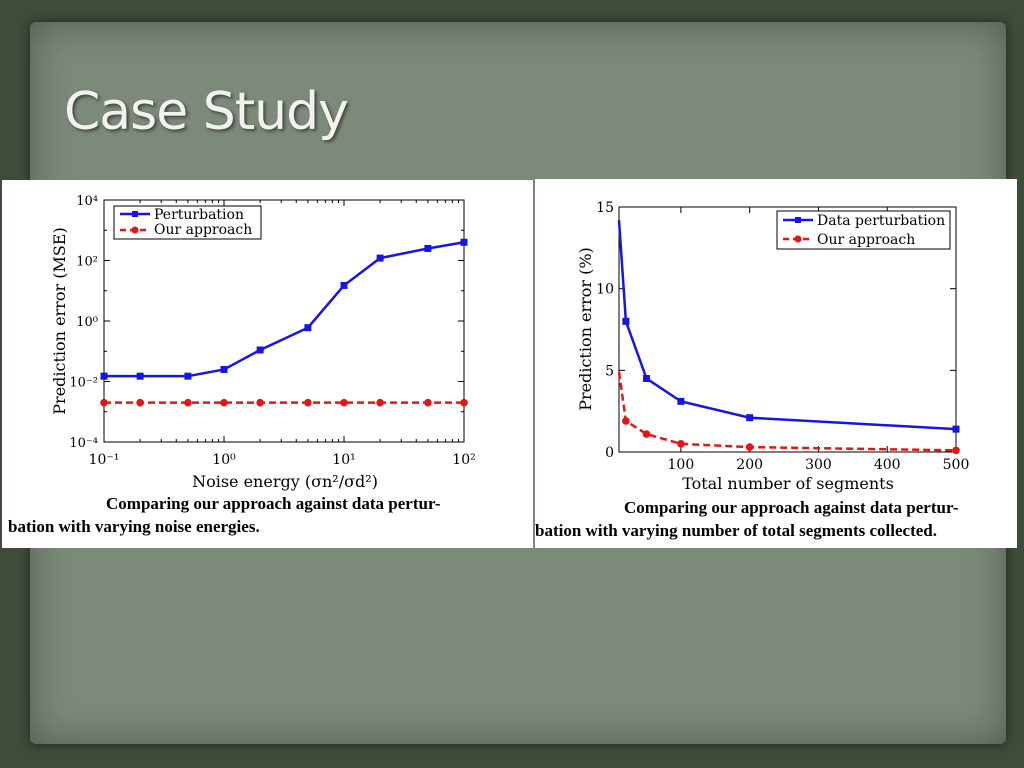  What do you see at coordinates (818, 465) in the screenshot?
I see `x-tick-label: 300` at bounding box center [818, 465].